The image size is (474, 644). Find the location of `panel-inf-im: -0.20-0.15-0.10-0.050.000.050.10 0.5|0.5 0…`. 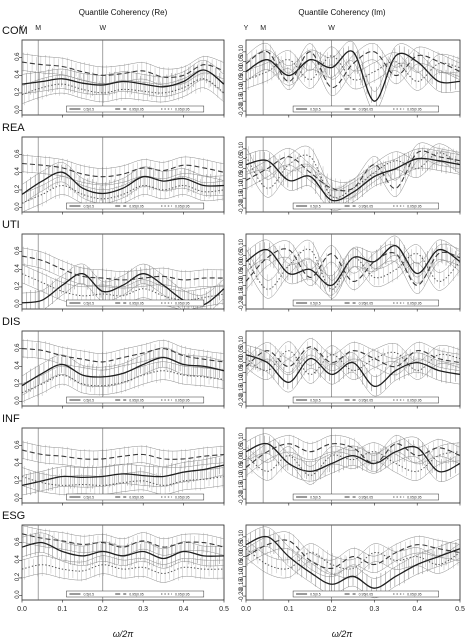

panel-inf-im: -0.20-0.15-0.10-0.050.000.050.10 0.5|0.5 0… is located at coordinates (350, 466).